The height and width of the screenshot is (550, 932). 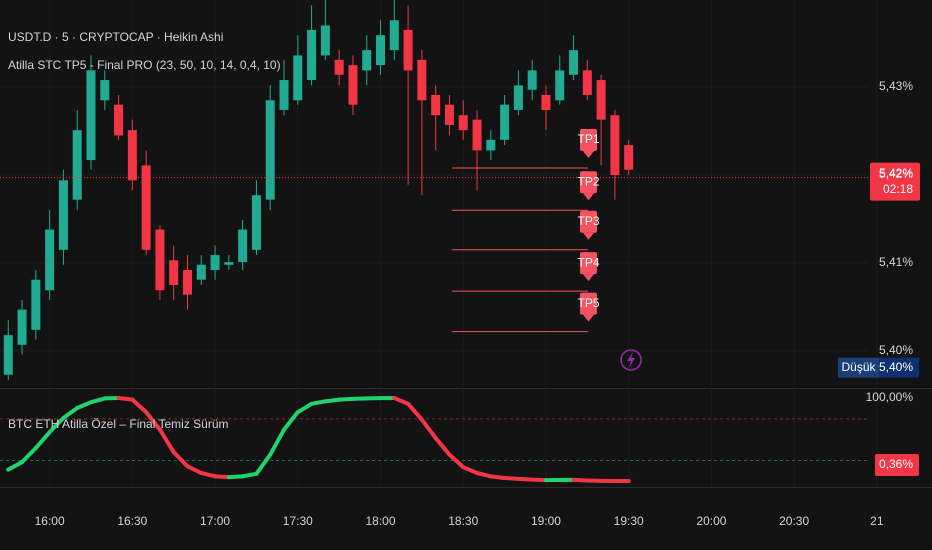 What do you see at coordinates (546, 521) in the screenshot?
I see `x-tick-label: 19:00` at bounding box center [546, 521].